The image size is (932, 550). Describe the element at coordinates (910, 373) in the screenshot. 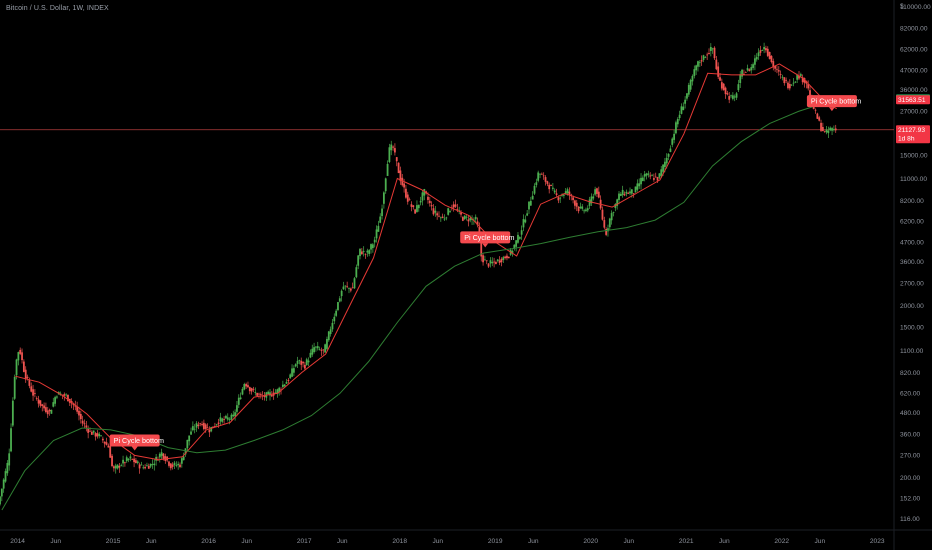

I see `y-tick-label: 820.00` at that location.